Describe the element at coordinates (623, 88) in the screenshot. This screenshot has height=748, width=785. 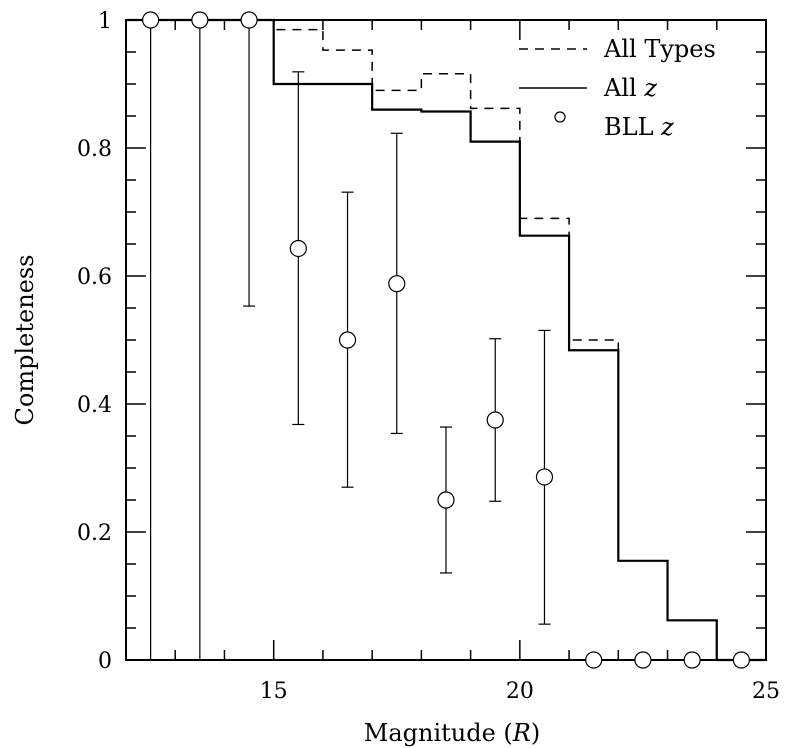
I see `legend-all-z-prefix: All` at that location.